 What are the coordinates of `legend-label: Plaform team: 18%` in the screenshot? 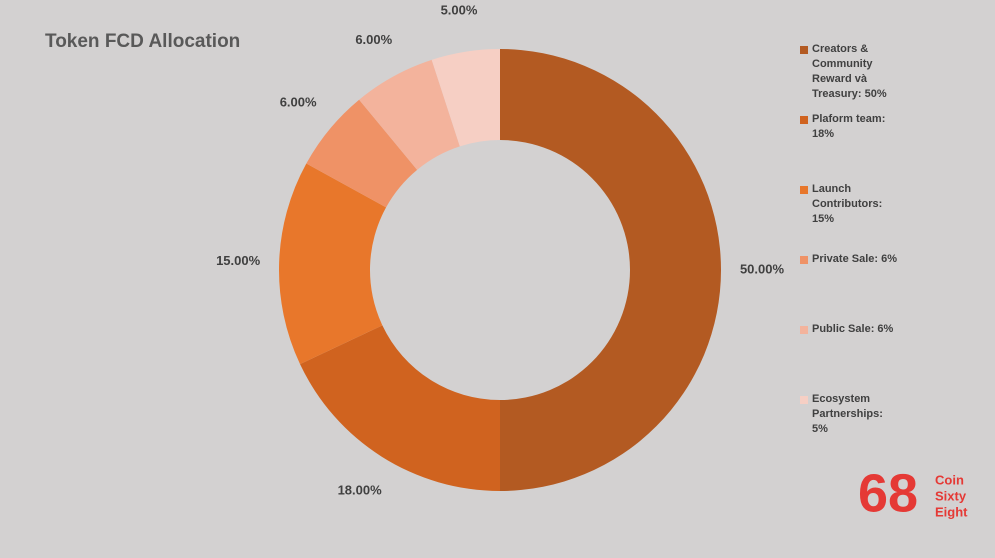 It's located at (849, 126).